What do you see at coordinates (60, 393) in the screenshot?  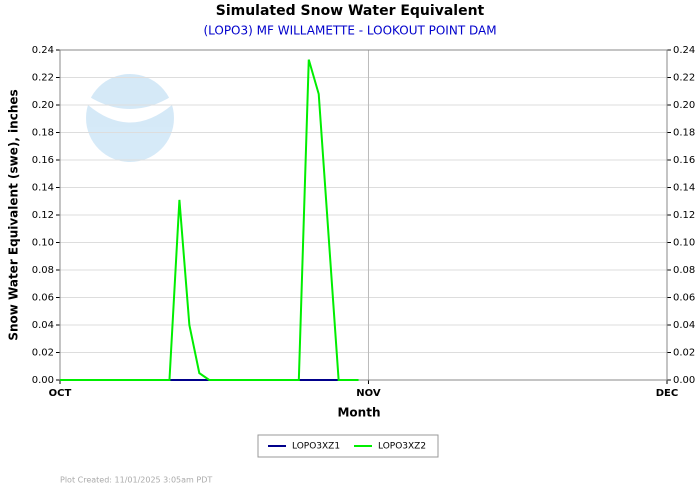 I see `x-tick-label: OCT` at bounding box center [60, 393].